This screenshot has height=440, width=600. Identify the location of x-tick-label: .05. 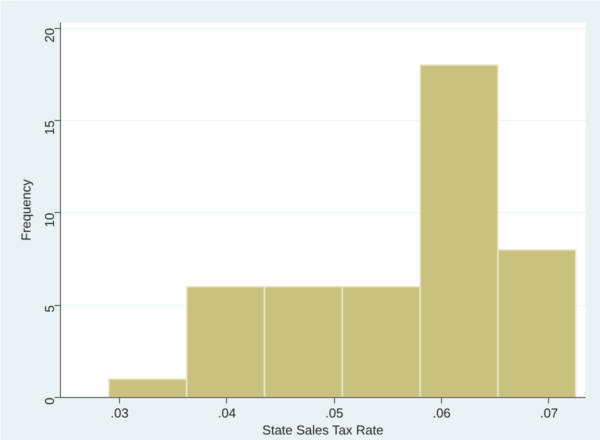
(334, 413).